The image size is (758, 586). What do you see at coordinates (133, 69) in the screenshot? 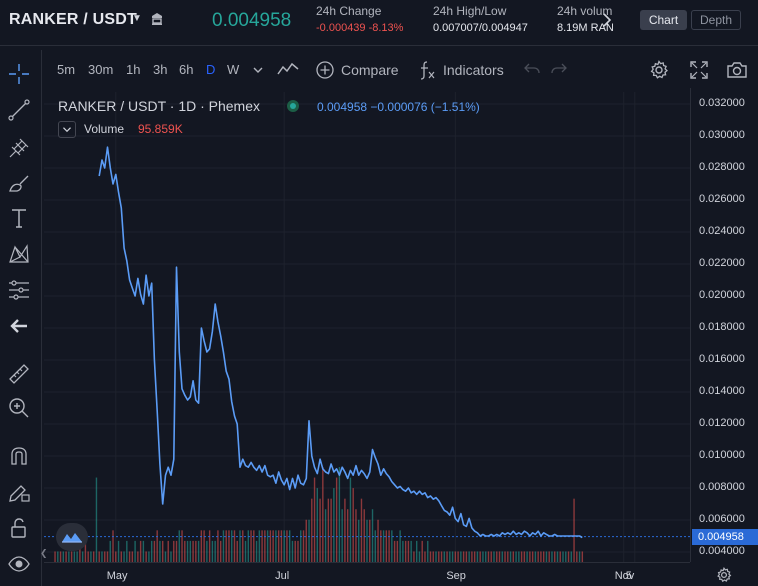
I see `interval-1h: 1h` at bounding box center [133, 69].